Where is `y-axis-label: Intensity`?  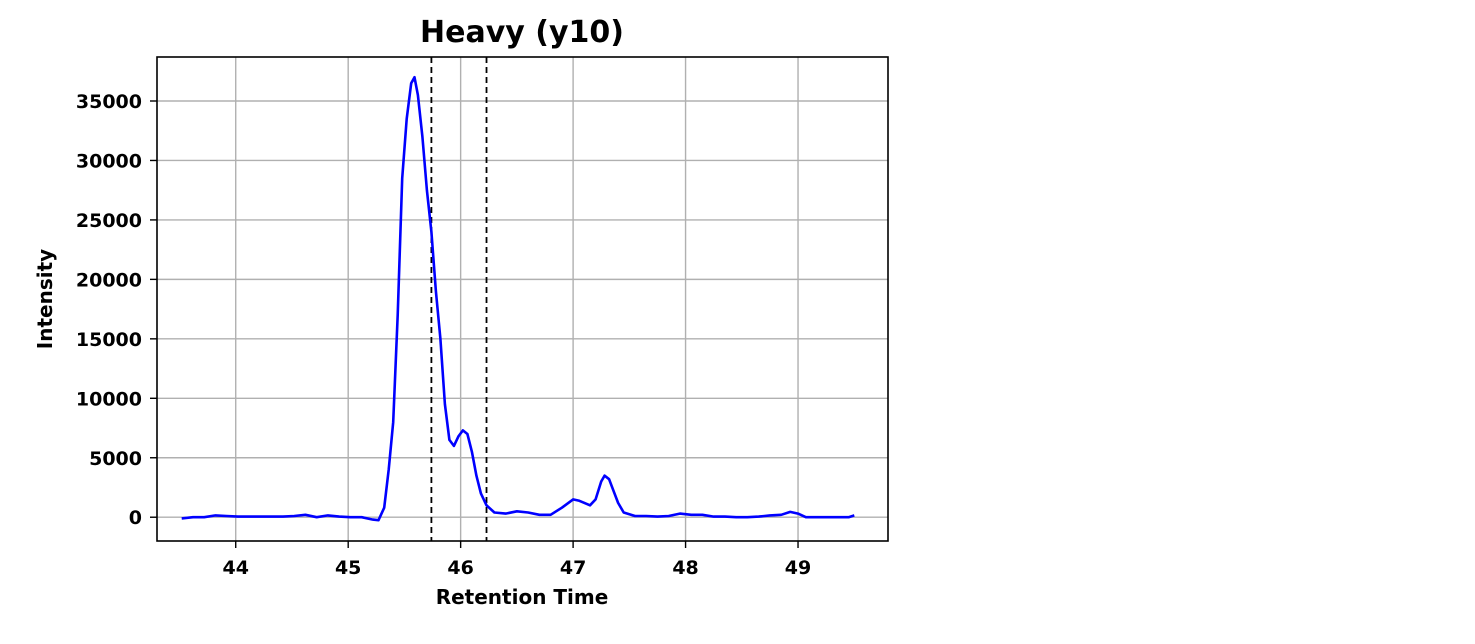
y-axis-label: Intensity is located at coordinates (45, 299).